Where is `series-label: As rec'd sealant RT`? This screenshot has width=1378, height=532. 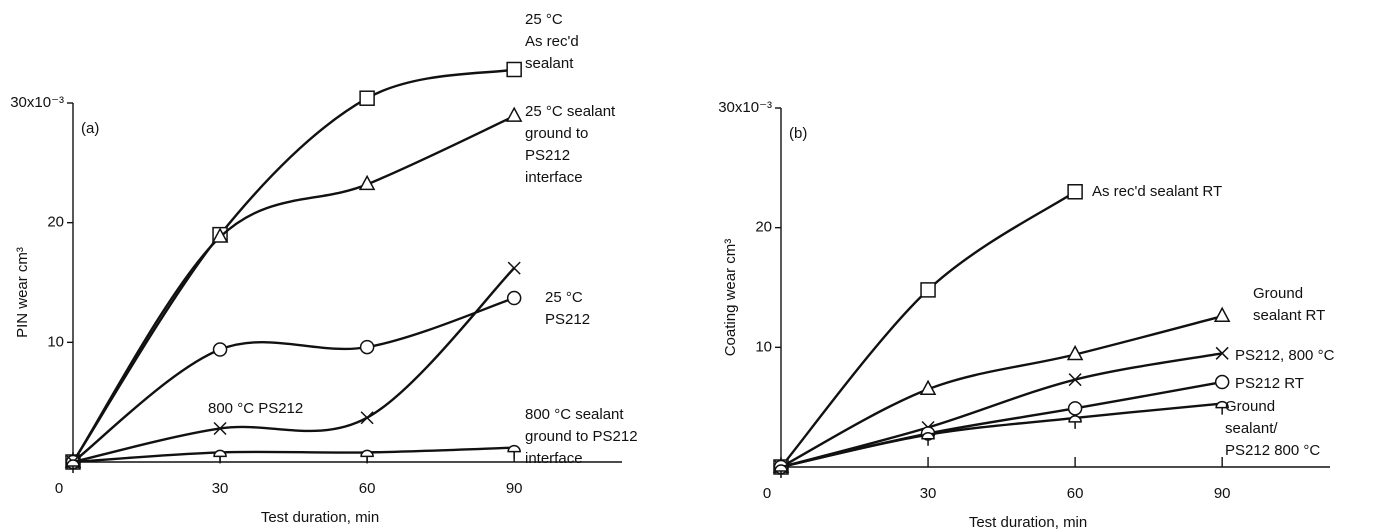
series-label: As rec'd sealant RT is located at coordinates (1157, 191).